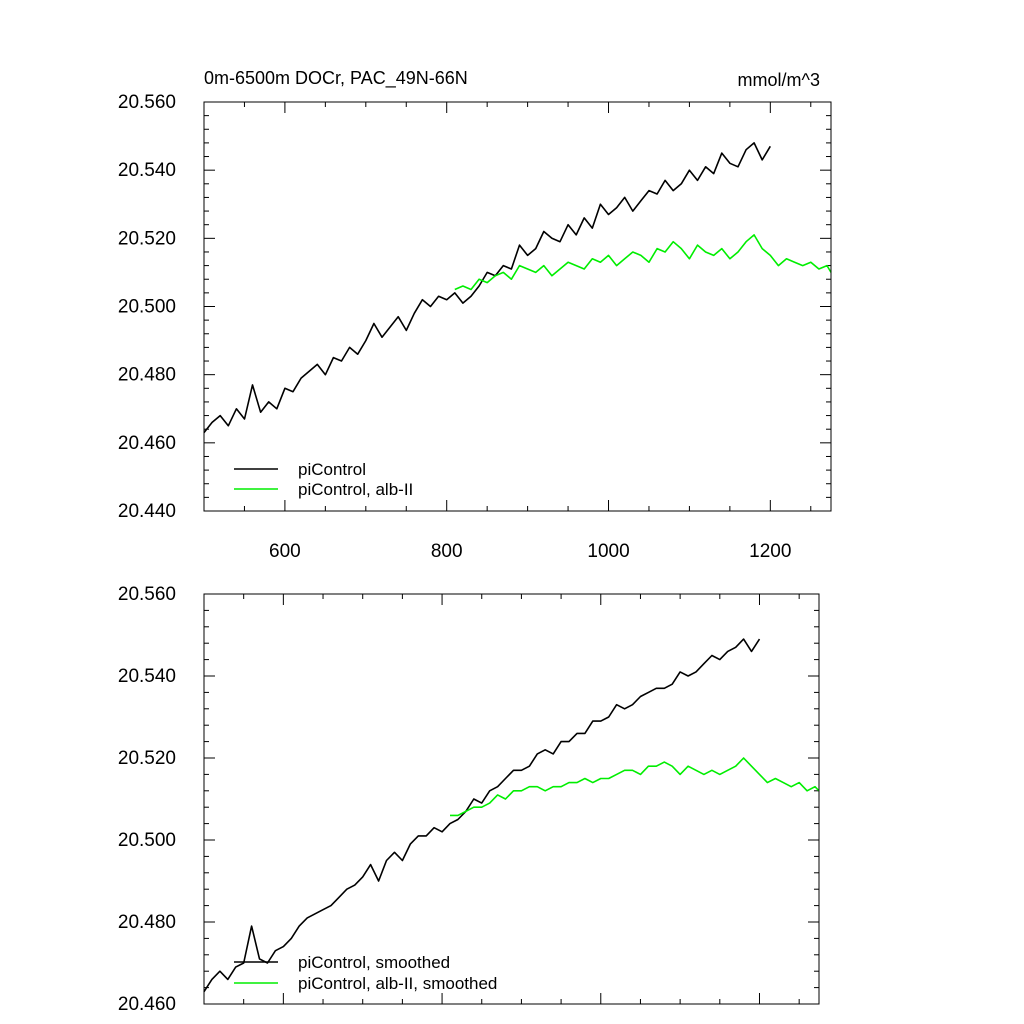 The image size is (1024, 1024). What do you see at coordinates (635, 787) in the screenshot?
I see `series-line-picontrol-alb-ii-smoothed` at bounding box center [635, 787].